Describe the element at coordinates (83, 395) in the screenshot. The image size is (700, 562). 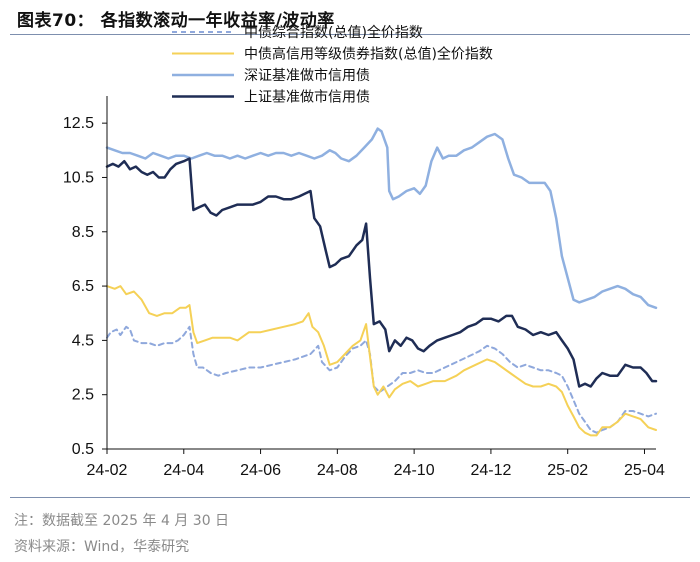
I see `y-tick-label: 2.5` at that location.